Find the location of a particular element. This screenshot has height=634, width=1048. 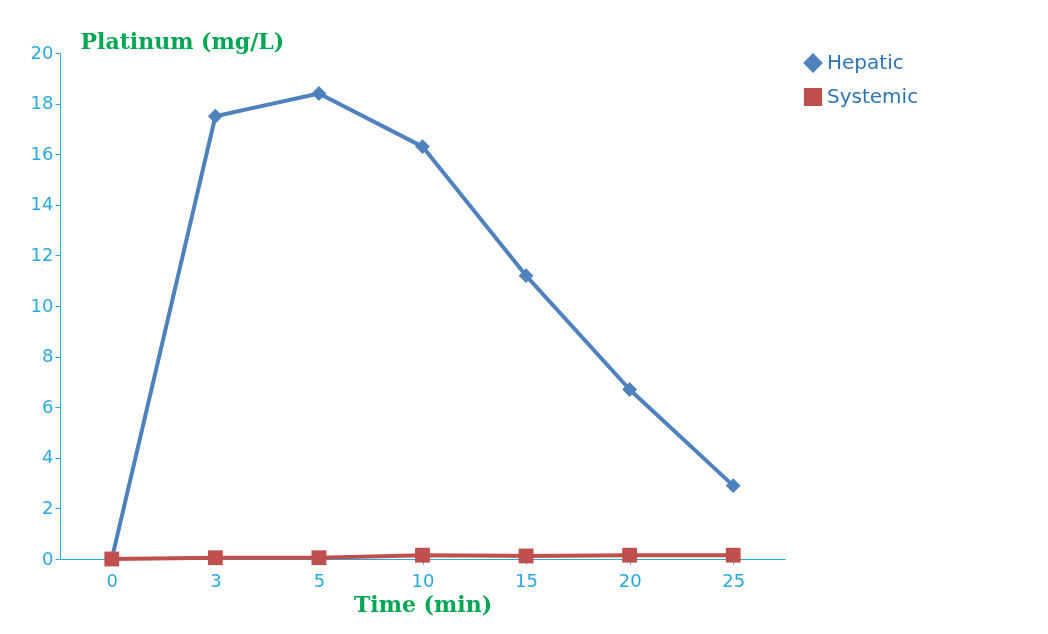

y-tick-label: 16 is located at coordinates (42, 153).